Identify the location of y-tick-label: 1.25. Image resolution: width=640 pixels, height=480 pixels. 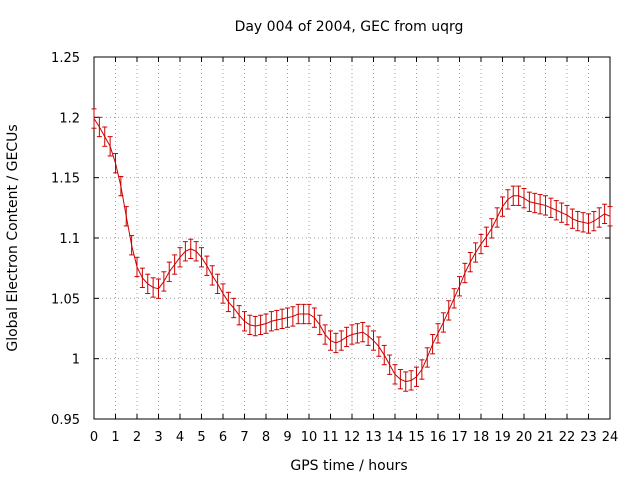
(65, 58).